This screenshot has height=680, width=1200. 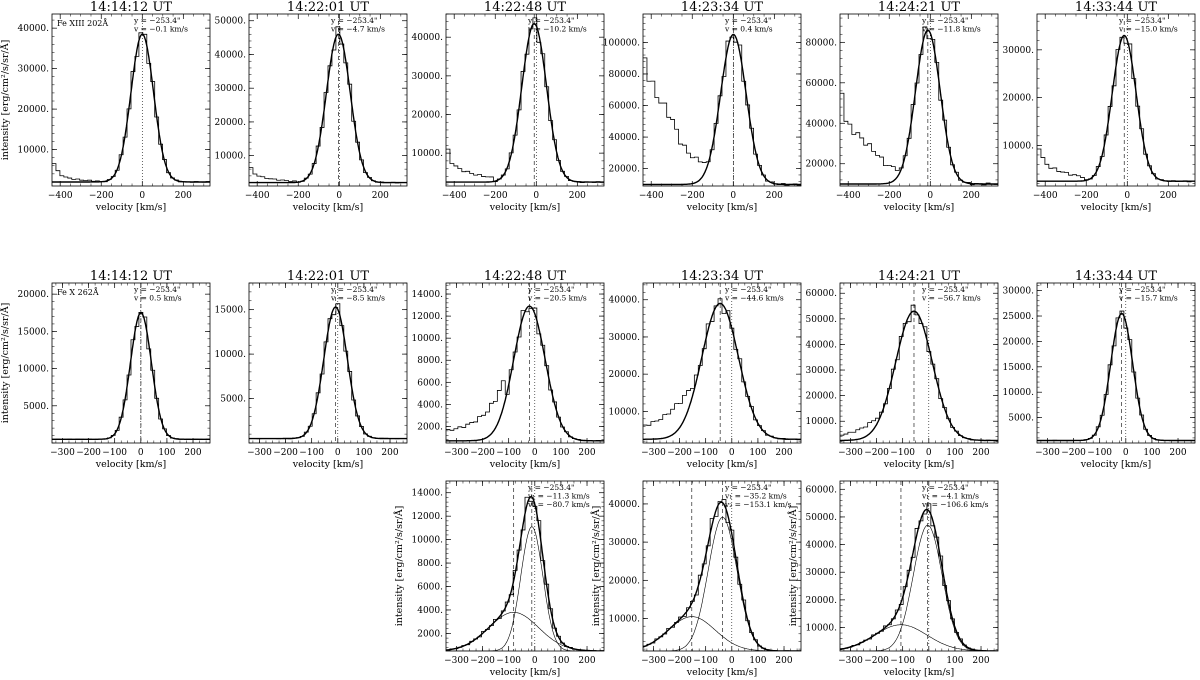 I want to click on y-tick-label: 6000., so click(x=430, y=383).